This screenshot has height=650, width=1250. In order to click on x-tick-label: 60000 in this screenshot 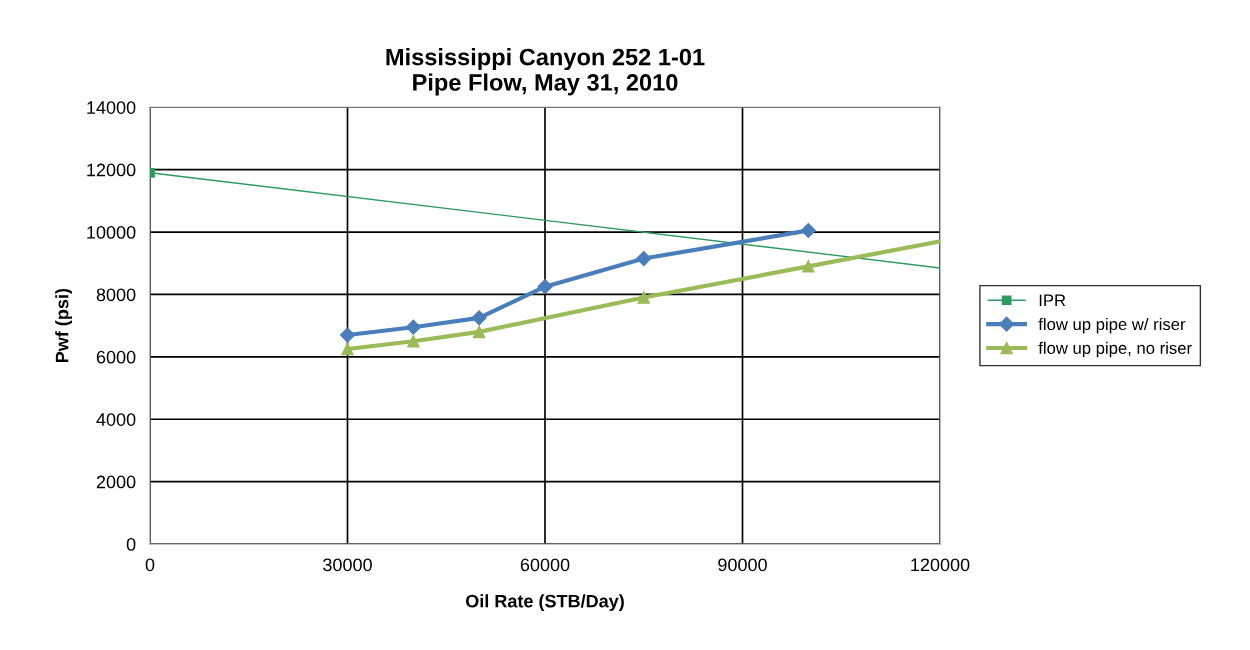, I will do `click(545, 565)`.